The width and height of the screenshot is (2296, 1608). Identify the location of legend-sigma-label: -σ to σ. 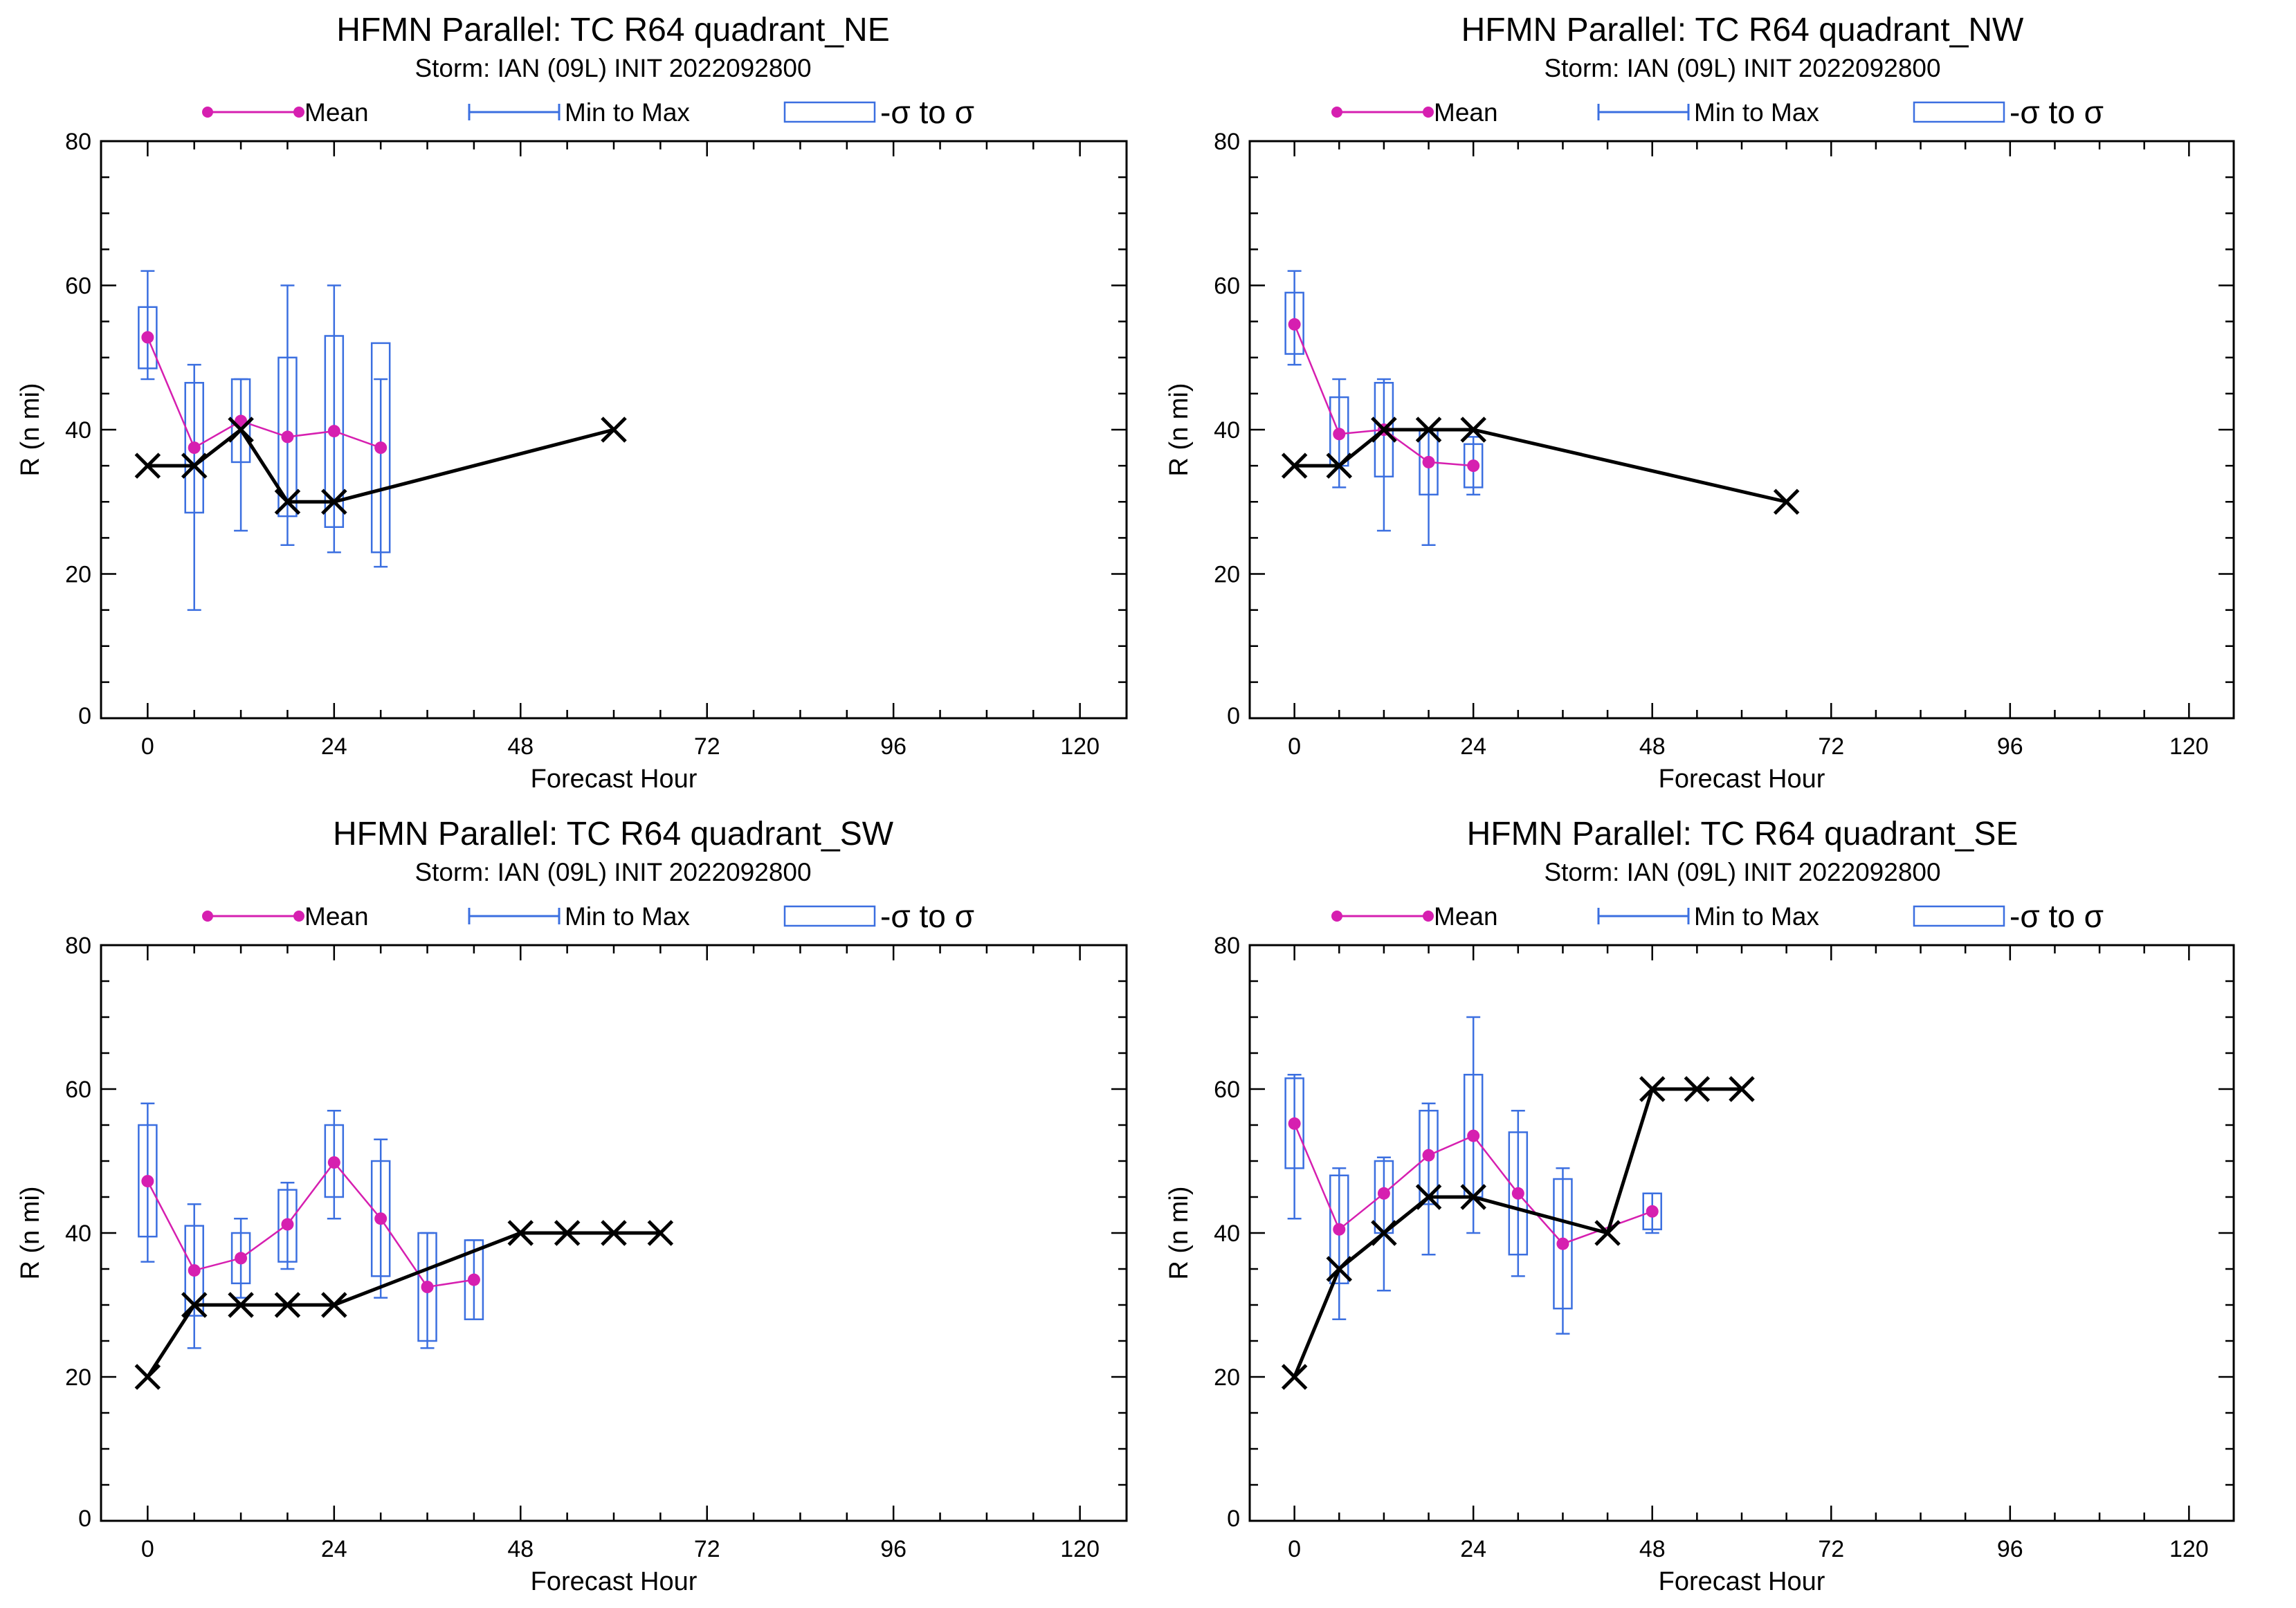
(927, 112).